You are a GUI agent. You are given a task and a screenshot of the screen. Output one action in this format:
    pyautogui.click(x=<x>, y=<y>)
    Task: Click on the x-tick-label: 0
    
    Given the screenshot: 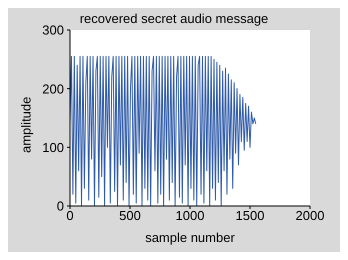 What is the action you would take?
    pyautogui.click(x=70, y=216)
    